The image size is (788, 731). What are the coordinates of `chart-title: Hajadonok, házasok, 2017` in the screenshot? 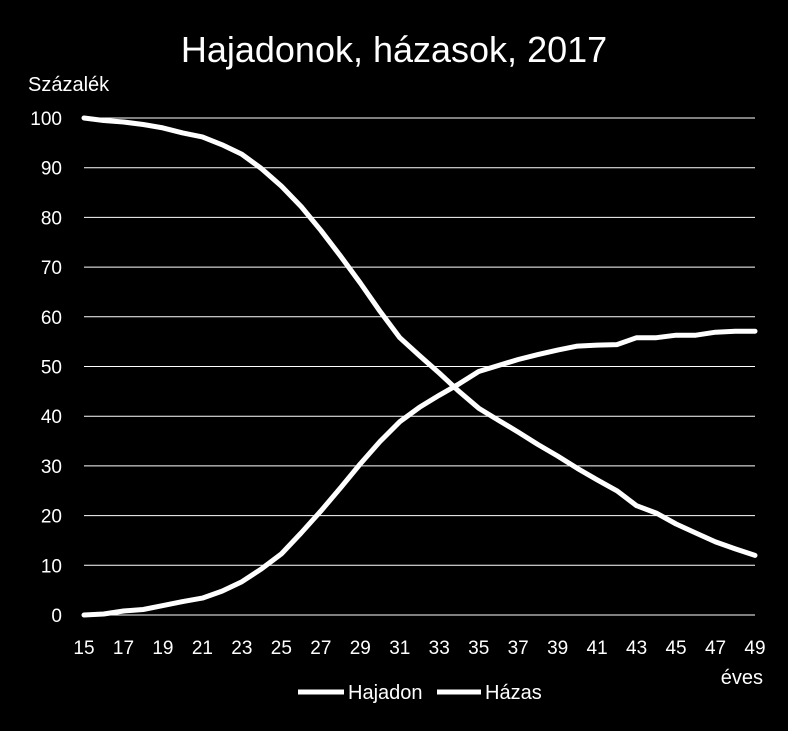 It's located at (394, 49).